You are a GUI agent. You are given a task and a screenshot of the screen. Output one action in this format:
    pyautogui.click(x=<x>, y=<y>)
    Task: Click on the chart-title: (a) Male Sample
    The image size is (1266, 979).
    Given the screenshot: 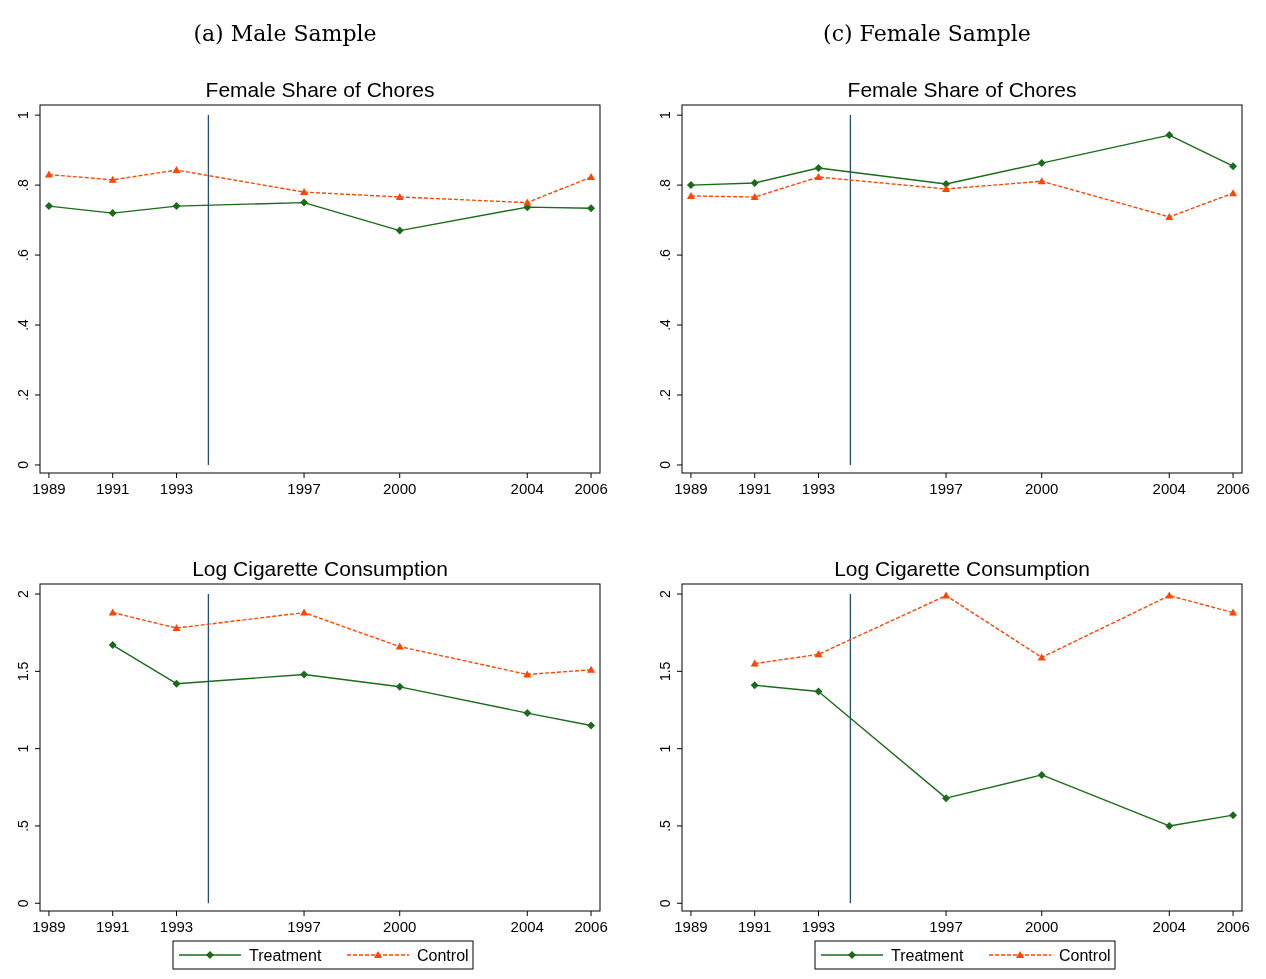 What is the action you would take?
    pyautogui.click(x=285, y=33)
    